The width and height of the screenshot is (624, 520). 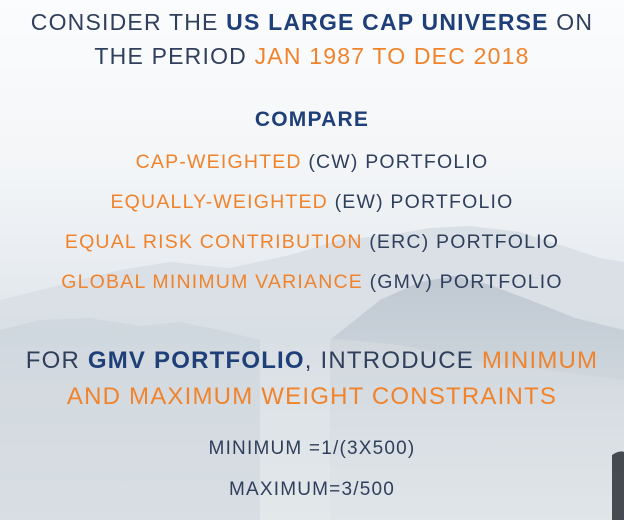 I want to click on compare-item-name: EQUAL RISK CONTRIBUTION, so click(x=213, y=242).